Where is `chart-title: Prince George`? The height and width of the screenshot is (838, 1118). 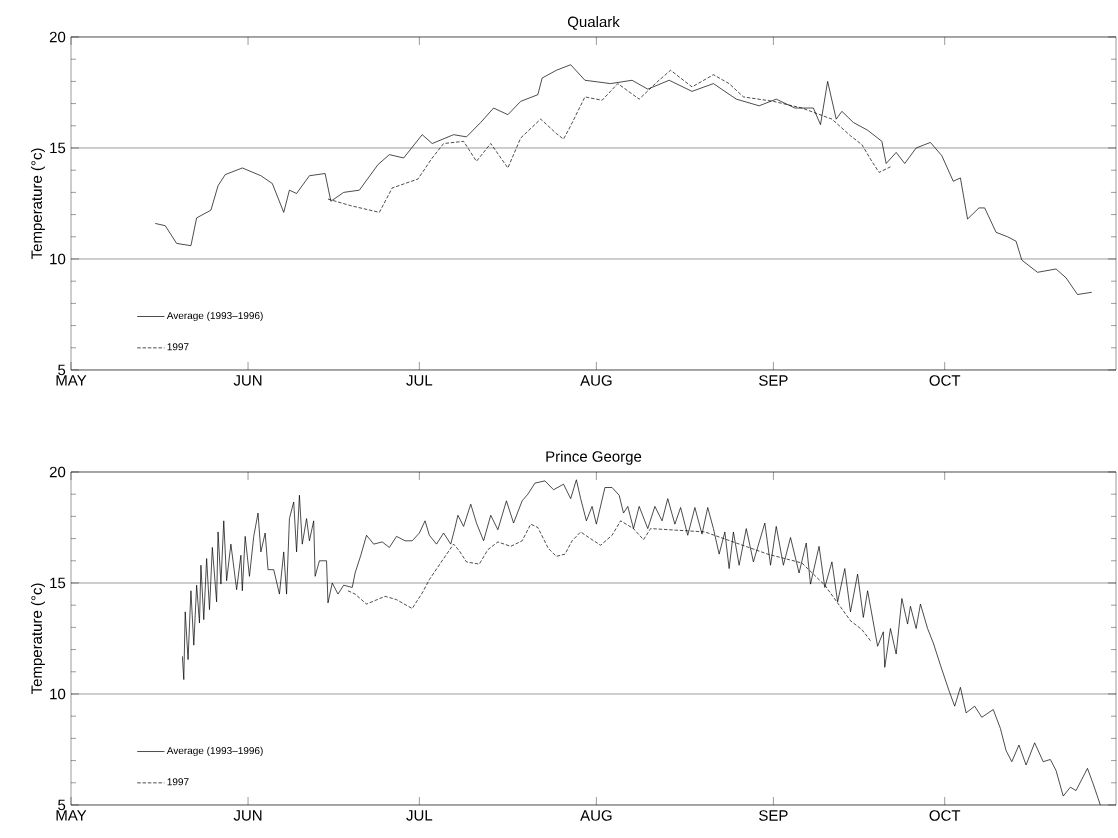 chart-title: Prince George is located at coordinates (594, 457).